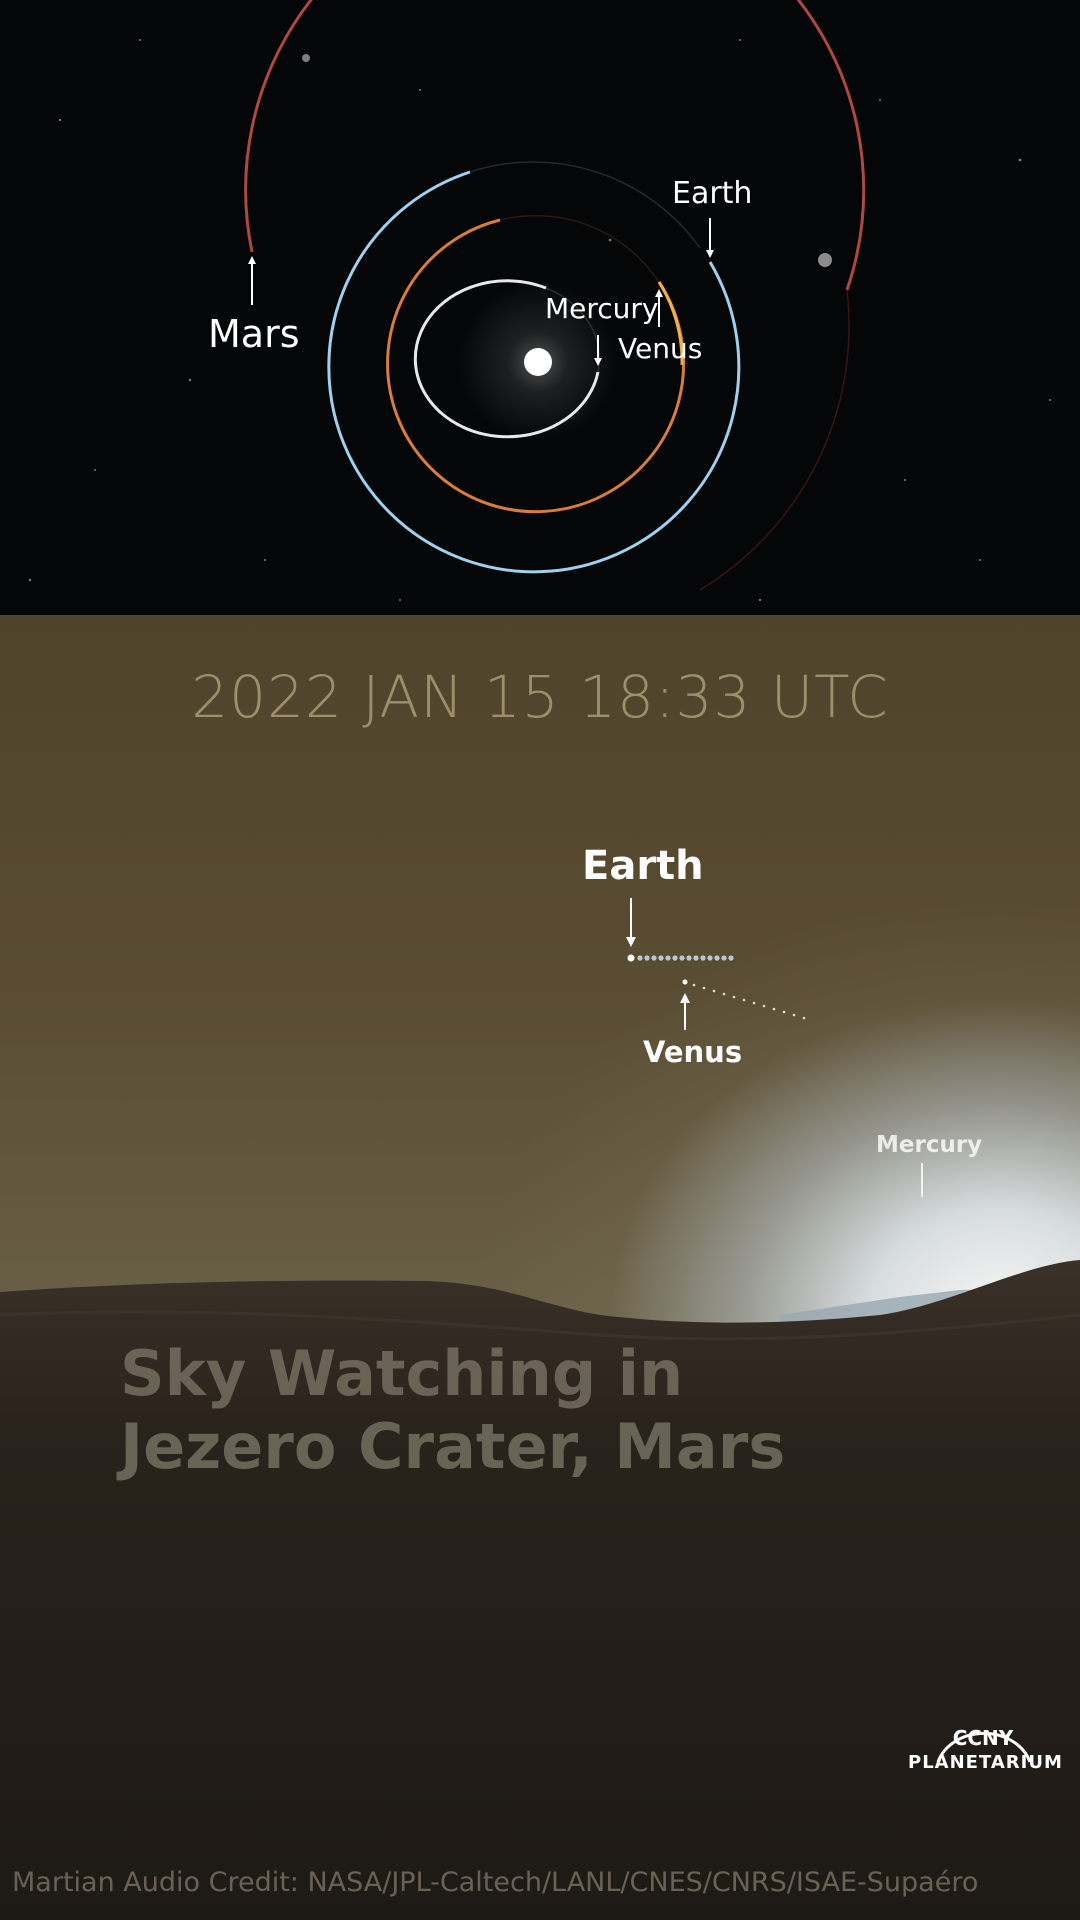  I want to click on logo-arc, so click(984, 1747).